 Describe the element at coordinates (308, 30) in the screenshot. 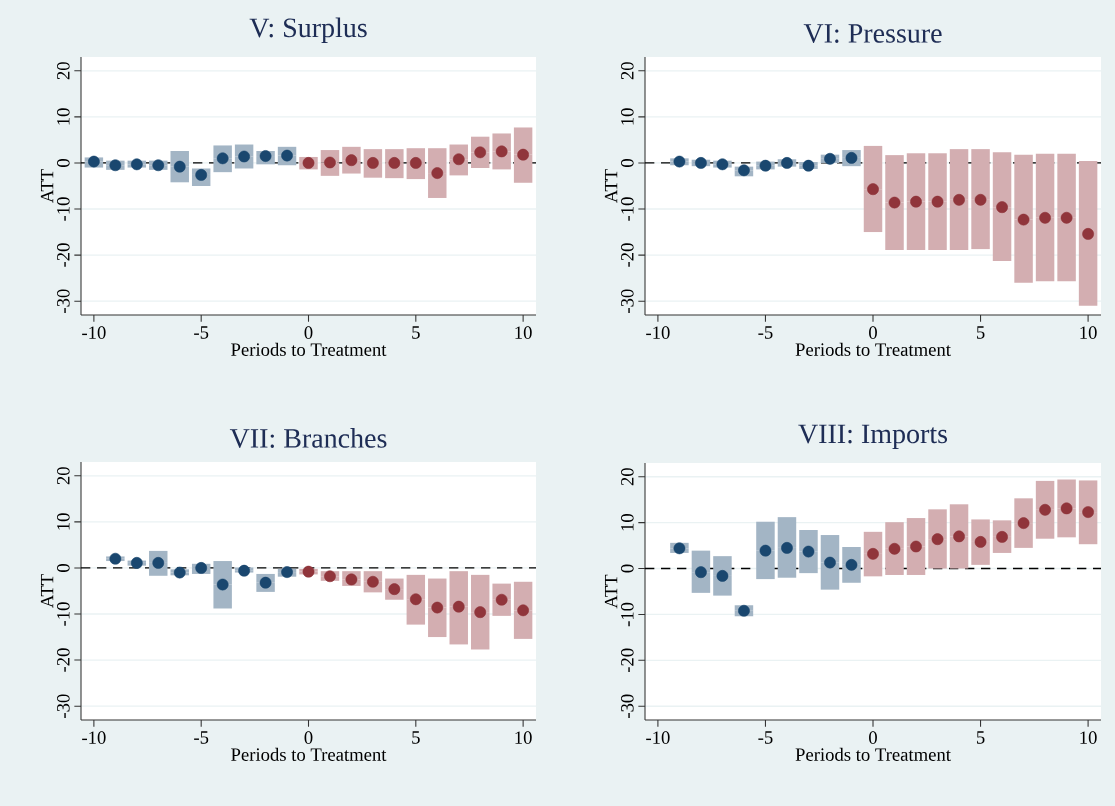

I see `chart-title: V: Surplus` at that location.